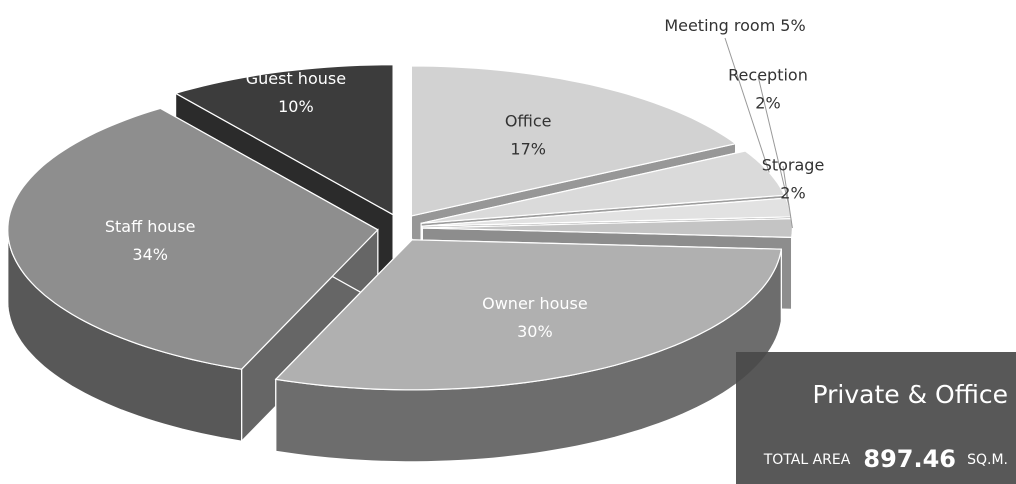  What do you see at coordinates (535, 303) in the screenshot?
I see `category-label: Owner house` at bounding box center [535, 303].